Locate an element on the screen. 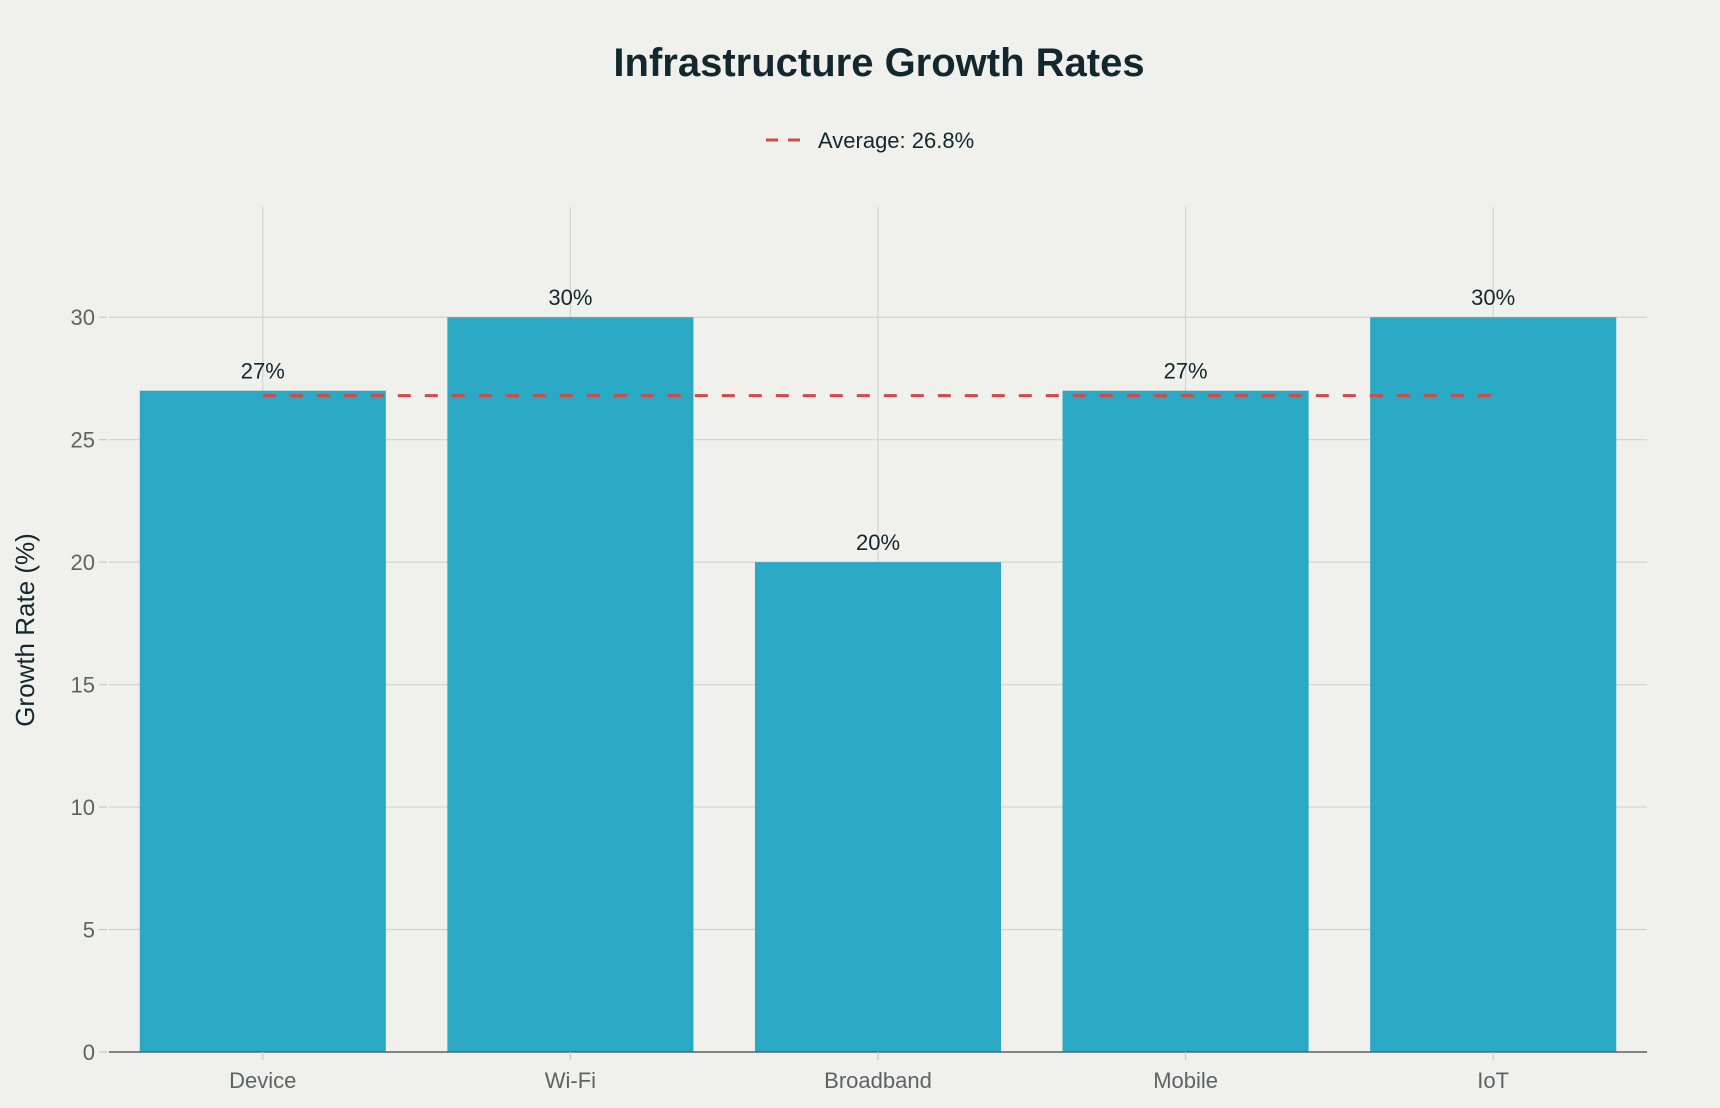 The height and width of the screenshot is (1108, 1720). bar-mobile is located at coordinates (1185, 721).